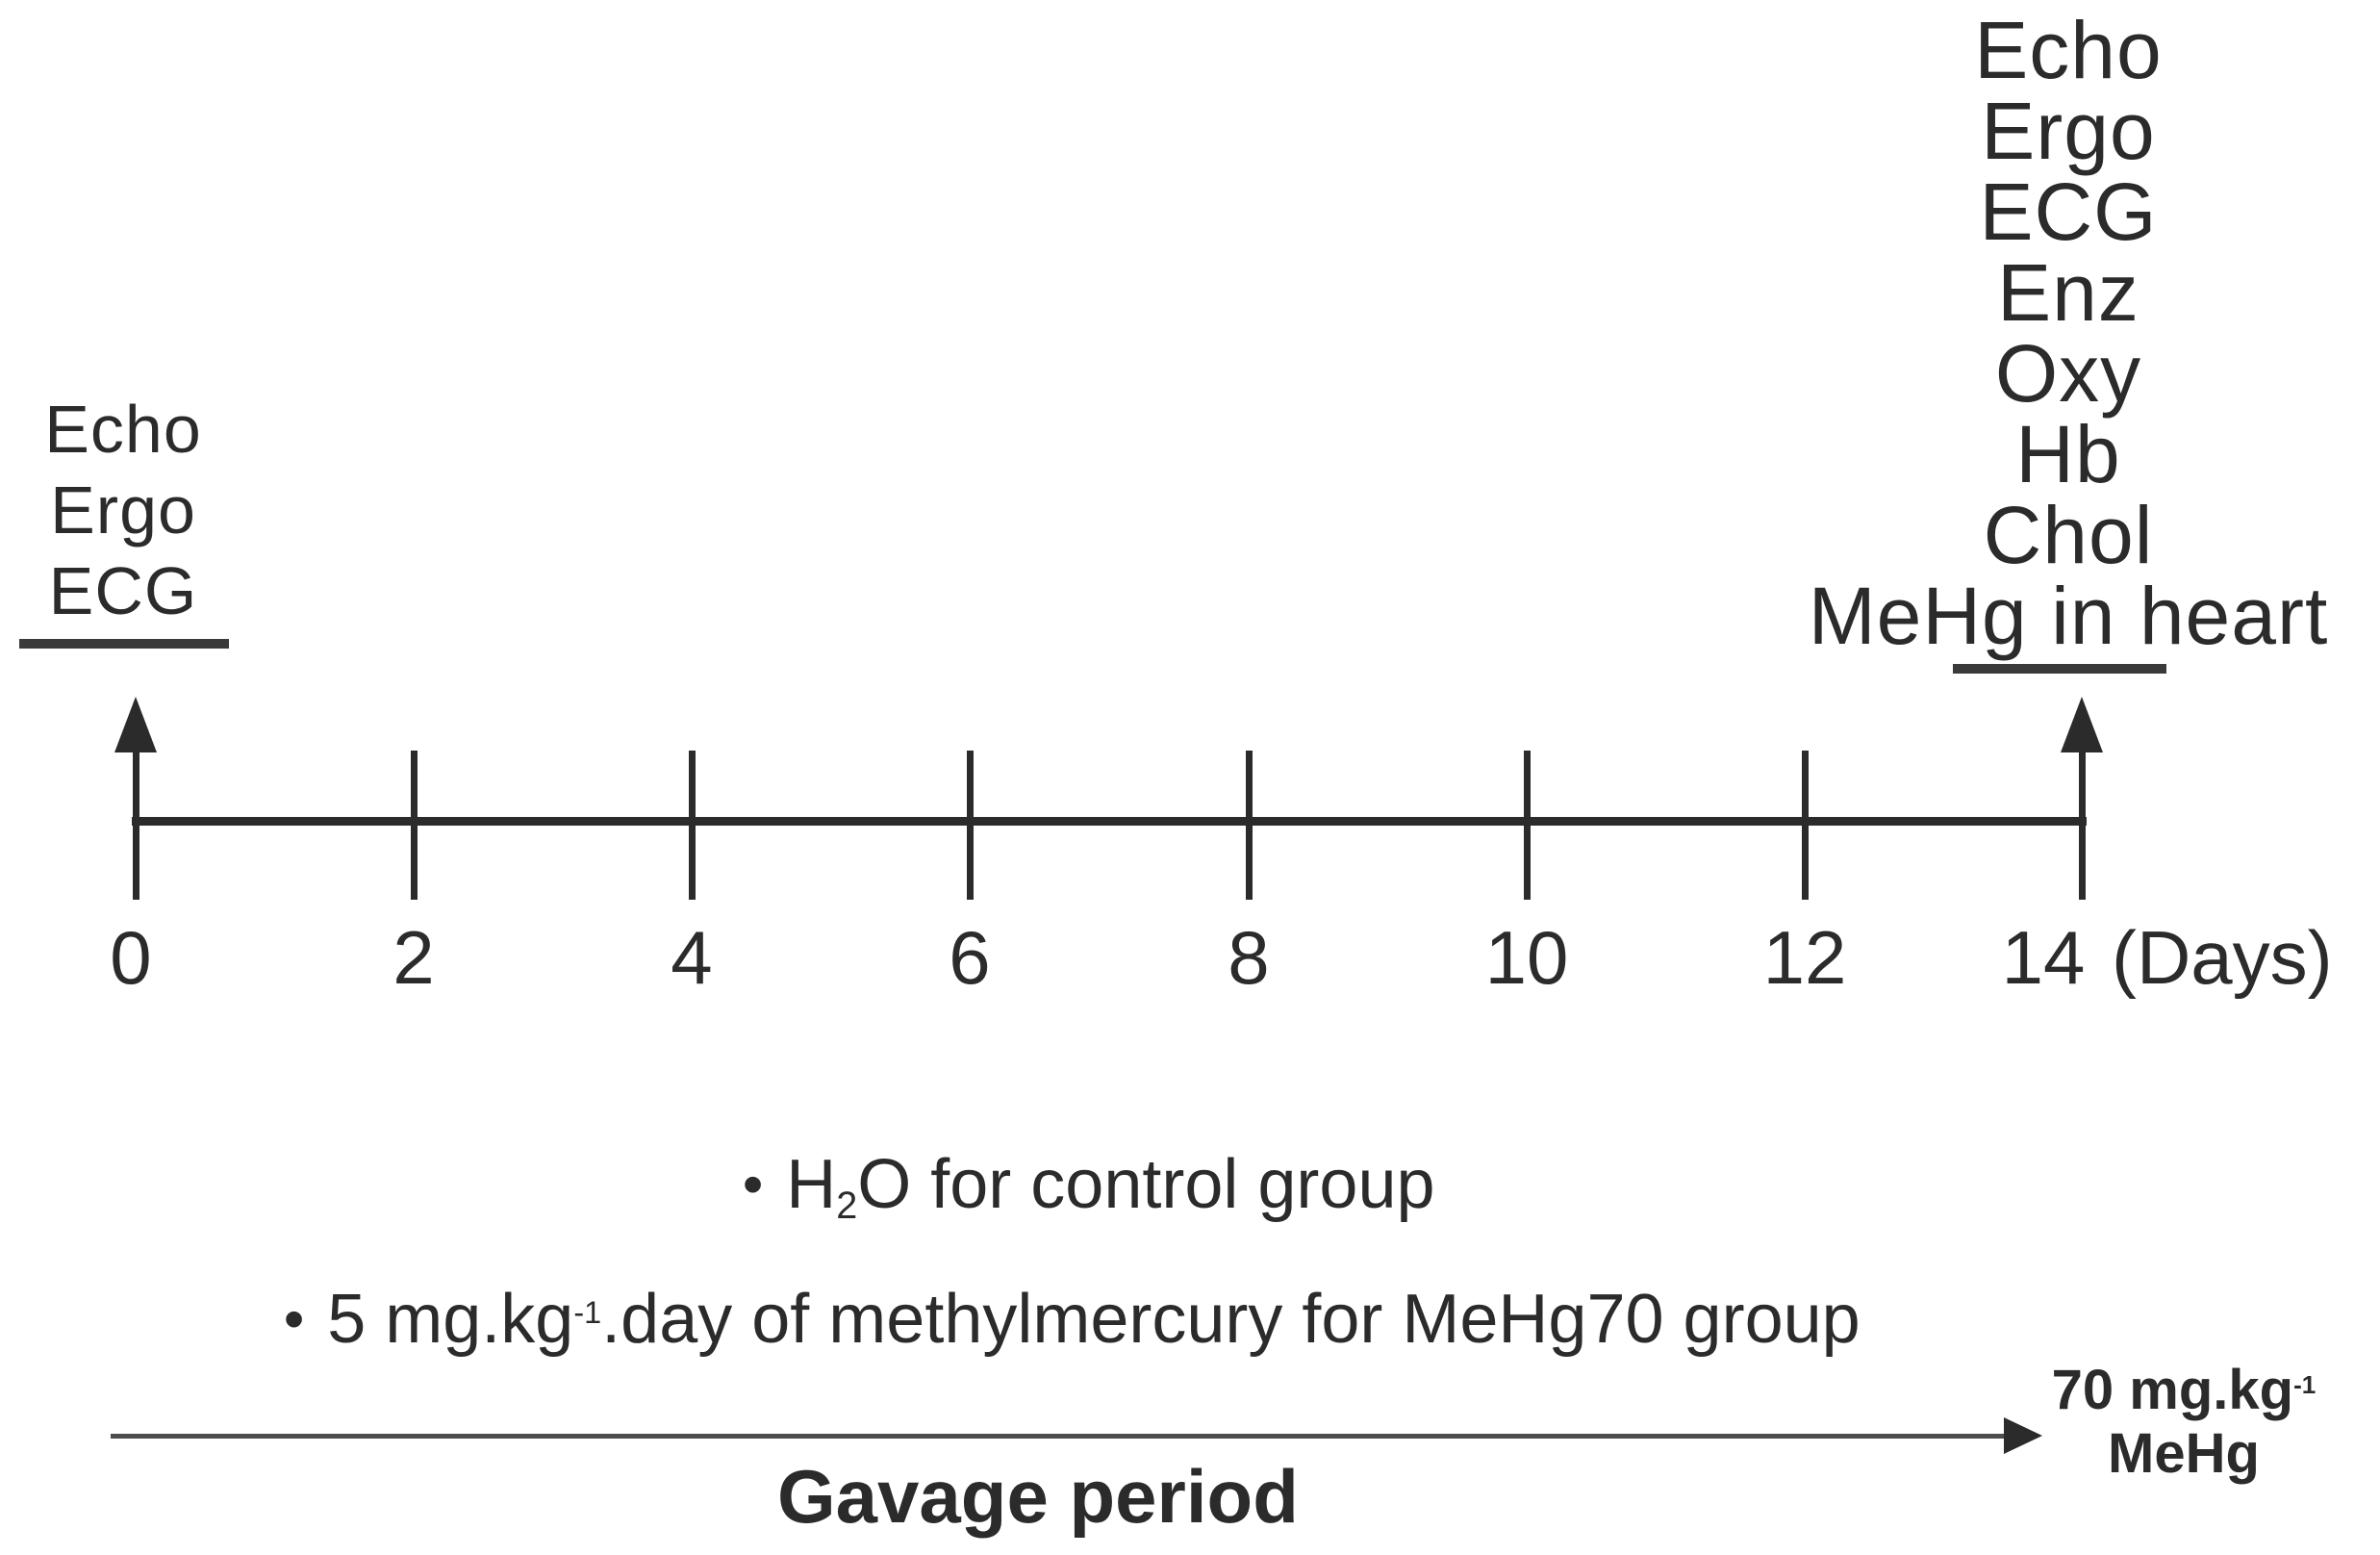 This screenshot has width=2380, height=1555. What do you see at coordinates (2059, 669) in the screenshot?
I see `final-underline` at bounding box center [2059, 669].